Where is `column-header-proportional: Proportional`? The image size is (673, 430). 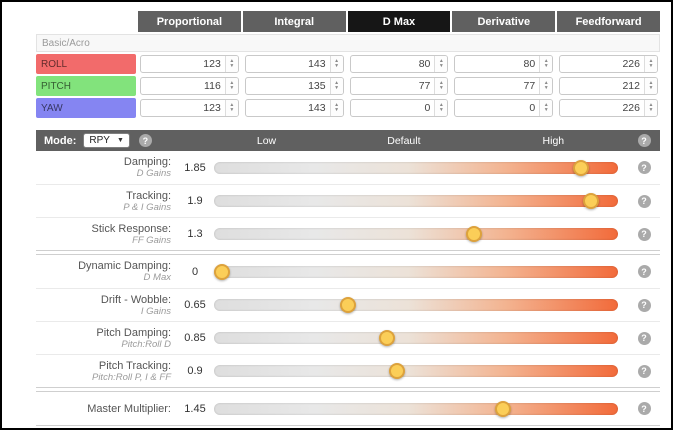 column-header-proportional: Proportional is located at coordinates (189, 21).